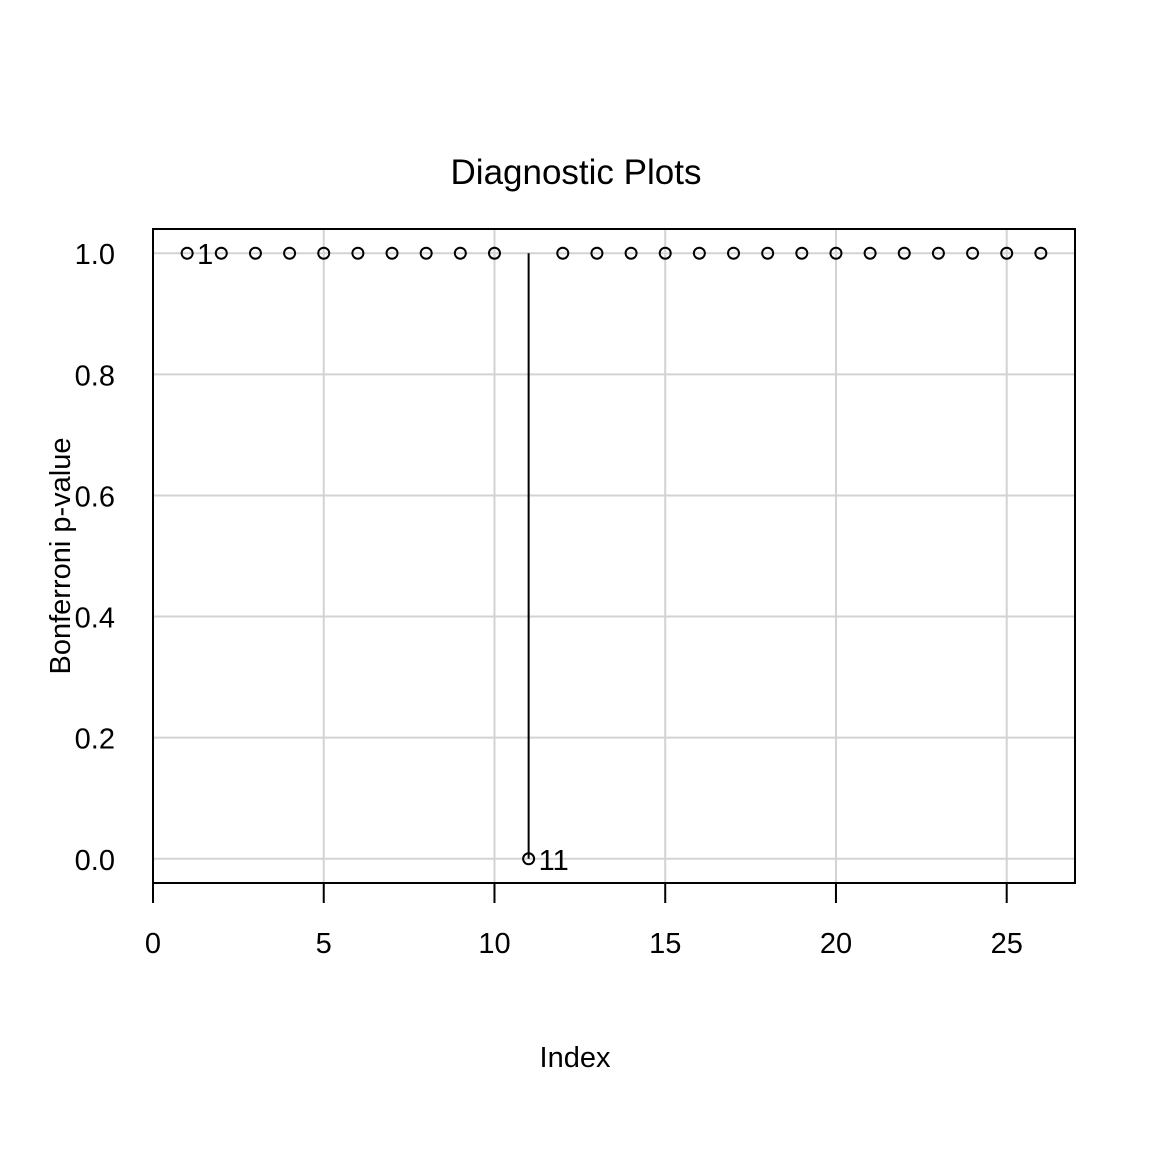  I want to click on y-tick-label-0: 0.0, so click(95, 861).